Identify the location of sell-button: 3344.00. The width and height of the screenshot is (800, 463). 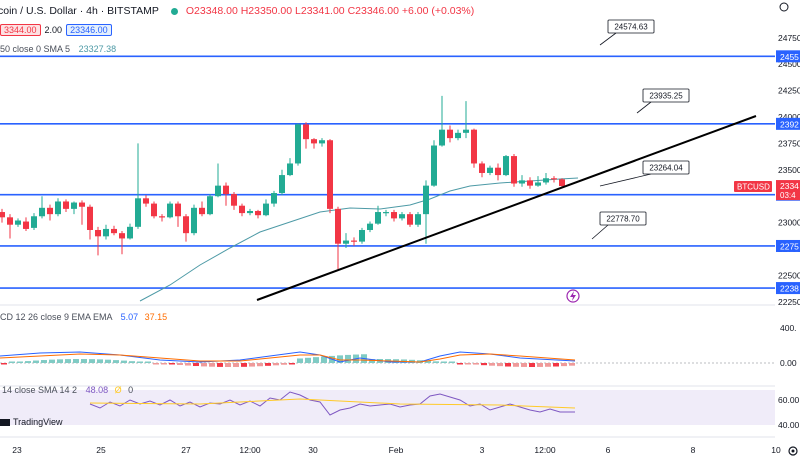
(20, 30).